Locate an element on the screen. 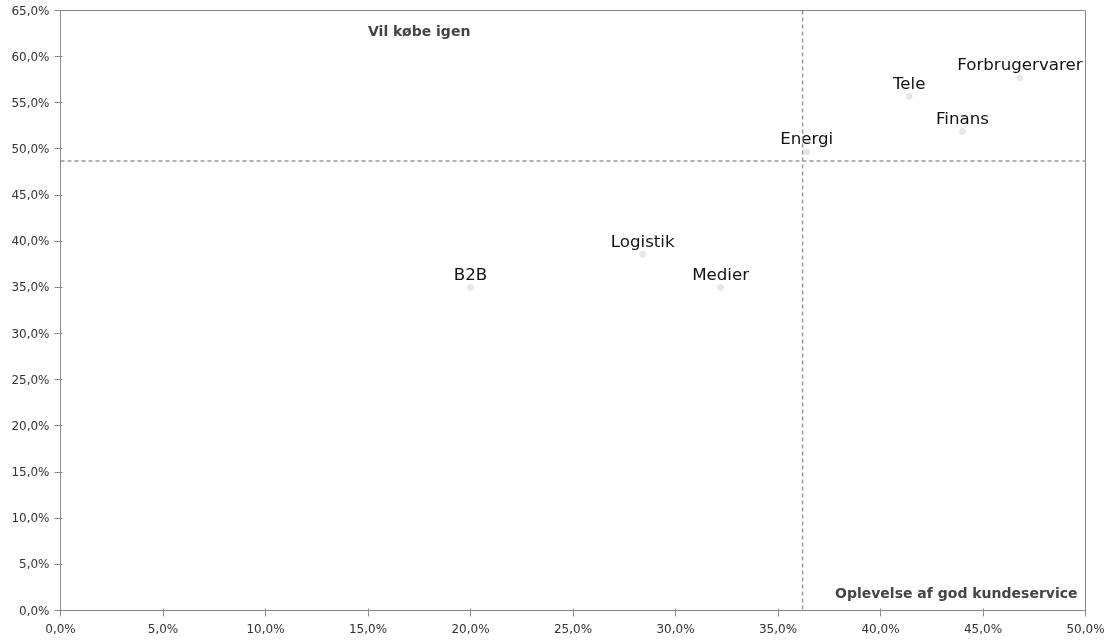 The height and width of the screenshot is (643, 1117). x-axis-title: Oplevelse af god kundeservice is located at coordinates (956, 592).